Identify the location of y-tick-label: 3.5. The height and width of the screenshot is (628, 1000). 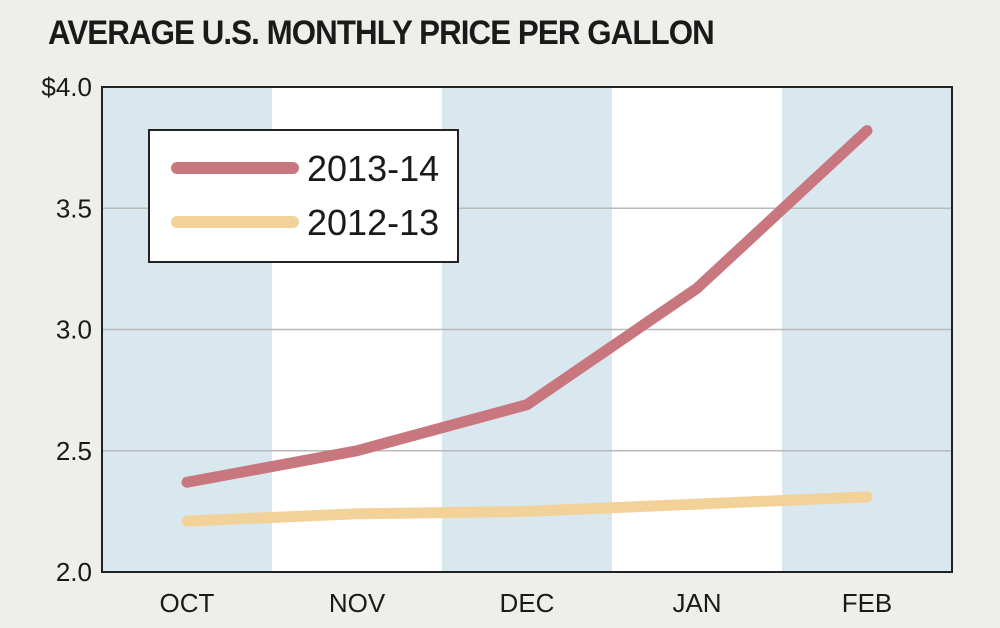
(74, 208).